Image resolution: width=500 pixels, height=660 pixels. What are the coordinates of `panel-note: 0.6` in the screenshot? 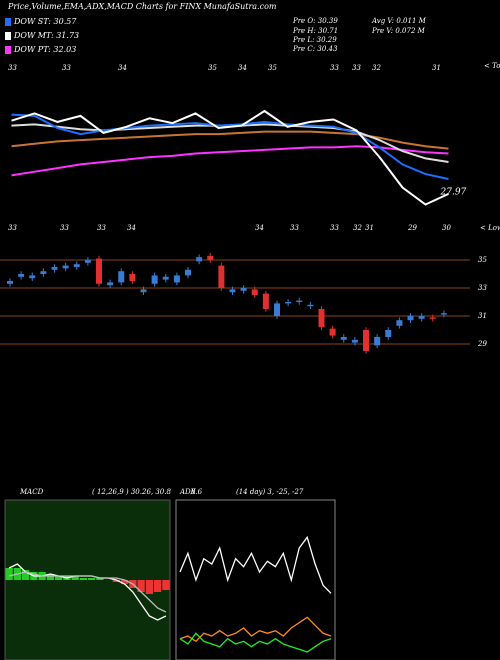 It's located at (197, 492).